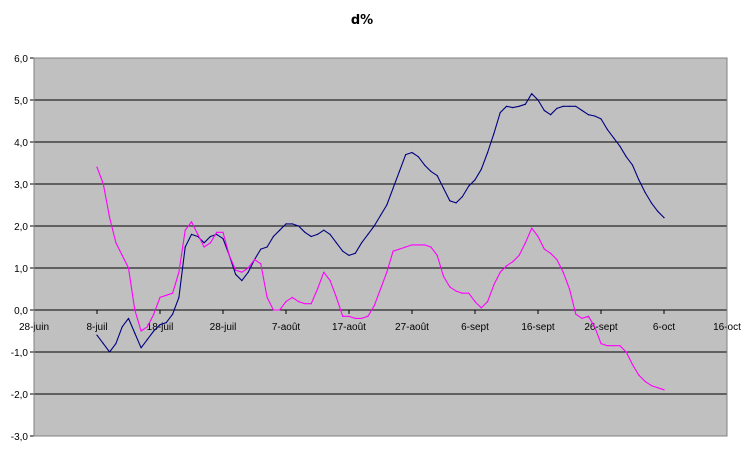 Image resolution: width=753 pixels, height=460 pixels. I want to click on x-tick-label: 27-août, so click(412, 327).